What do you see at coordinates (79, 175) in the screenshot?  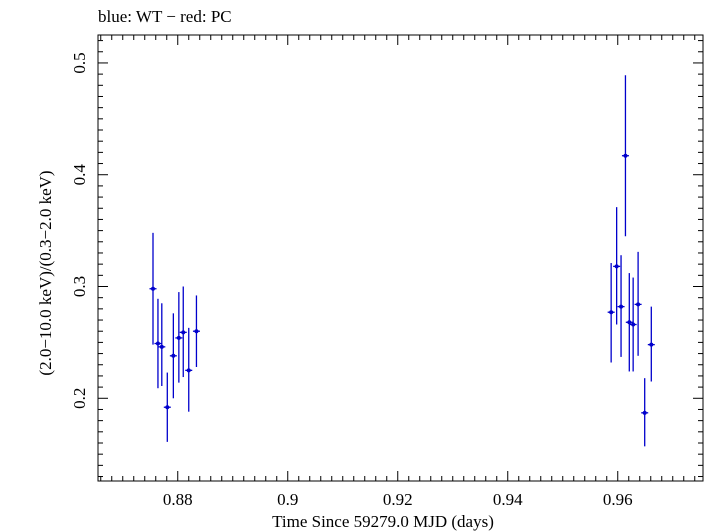 I see `y-tick-label: 0.4` at bounding box center [79, 175].